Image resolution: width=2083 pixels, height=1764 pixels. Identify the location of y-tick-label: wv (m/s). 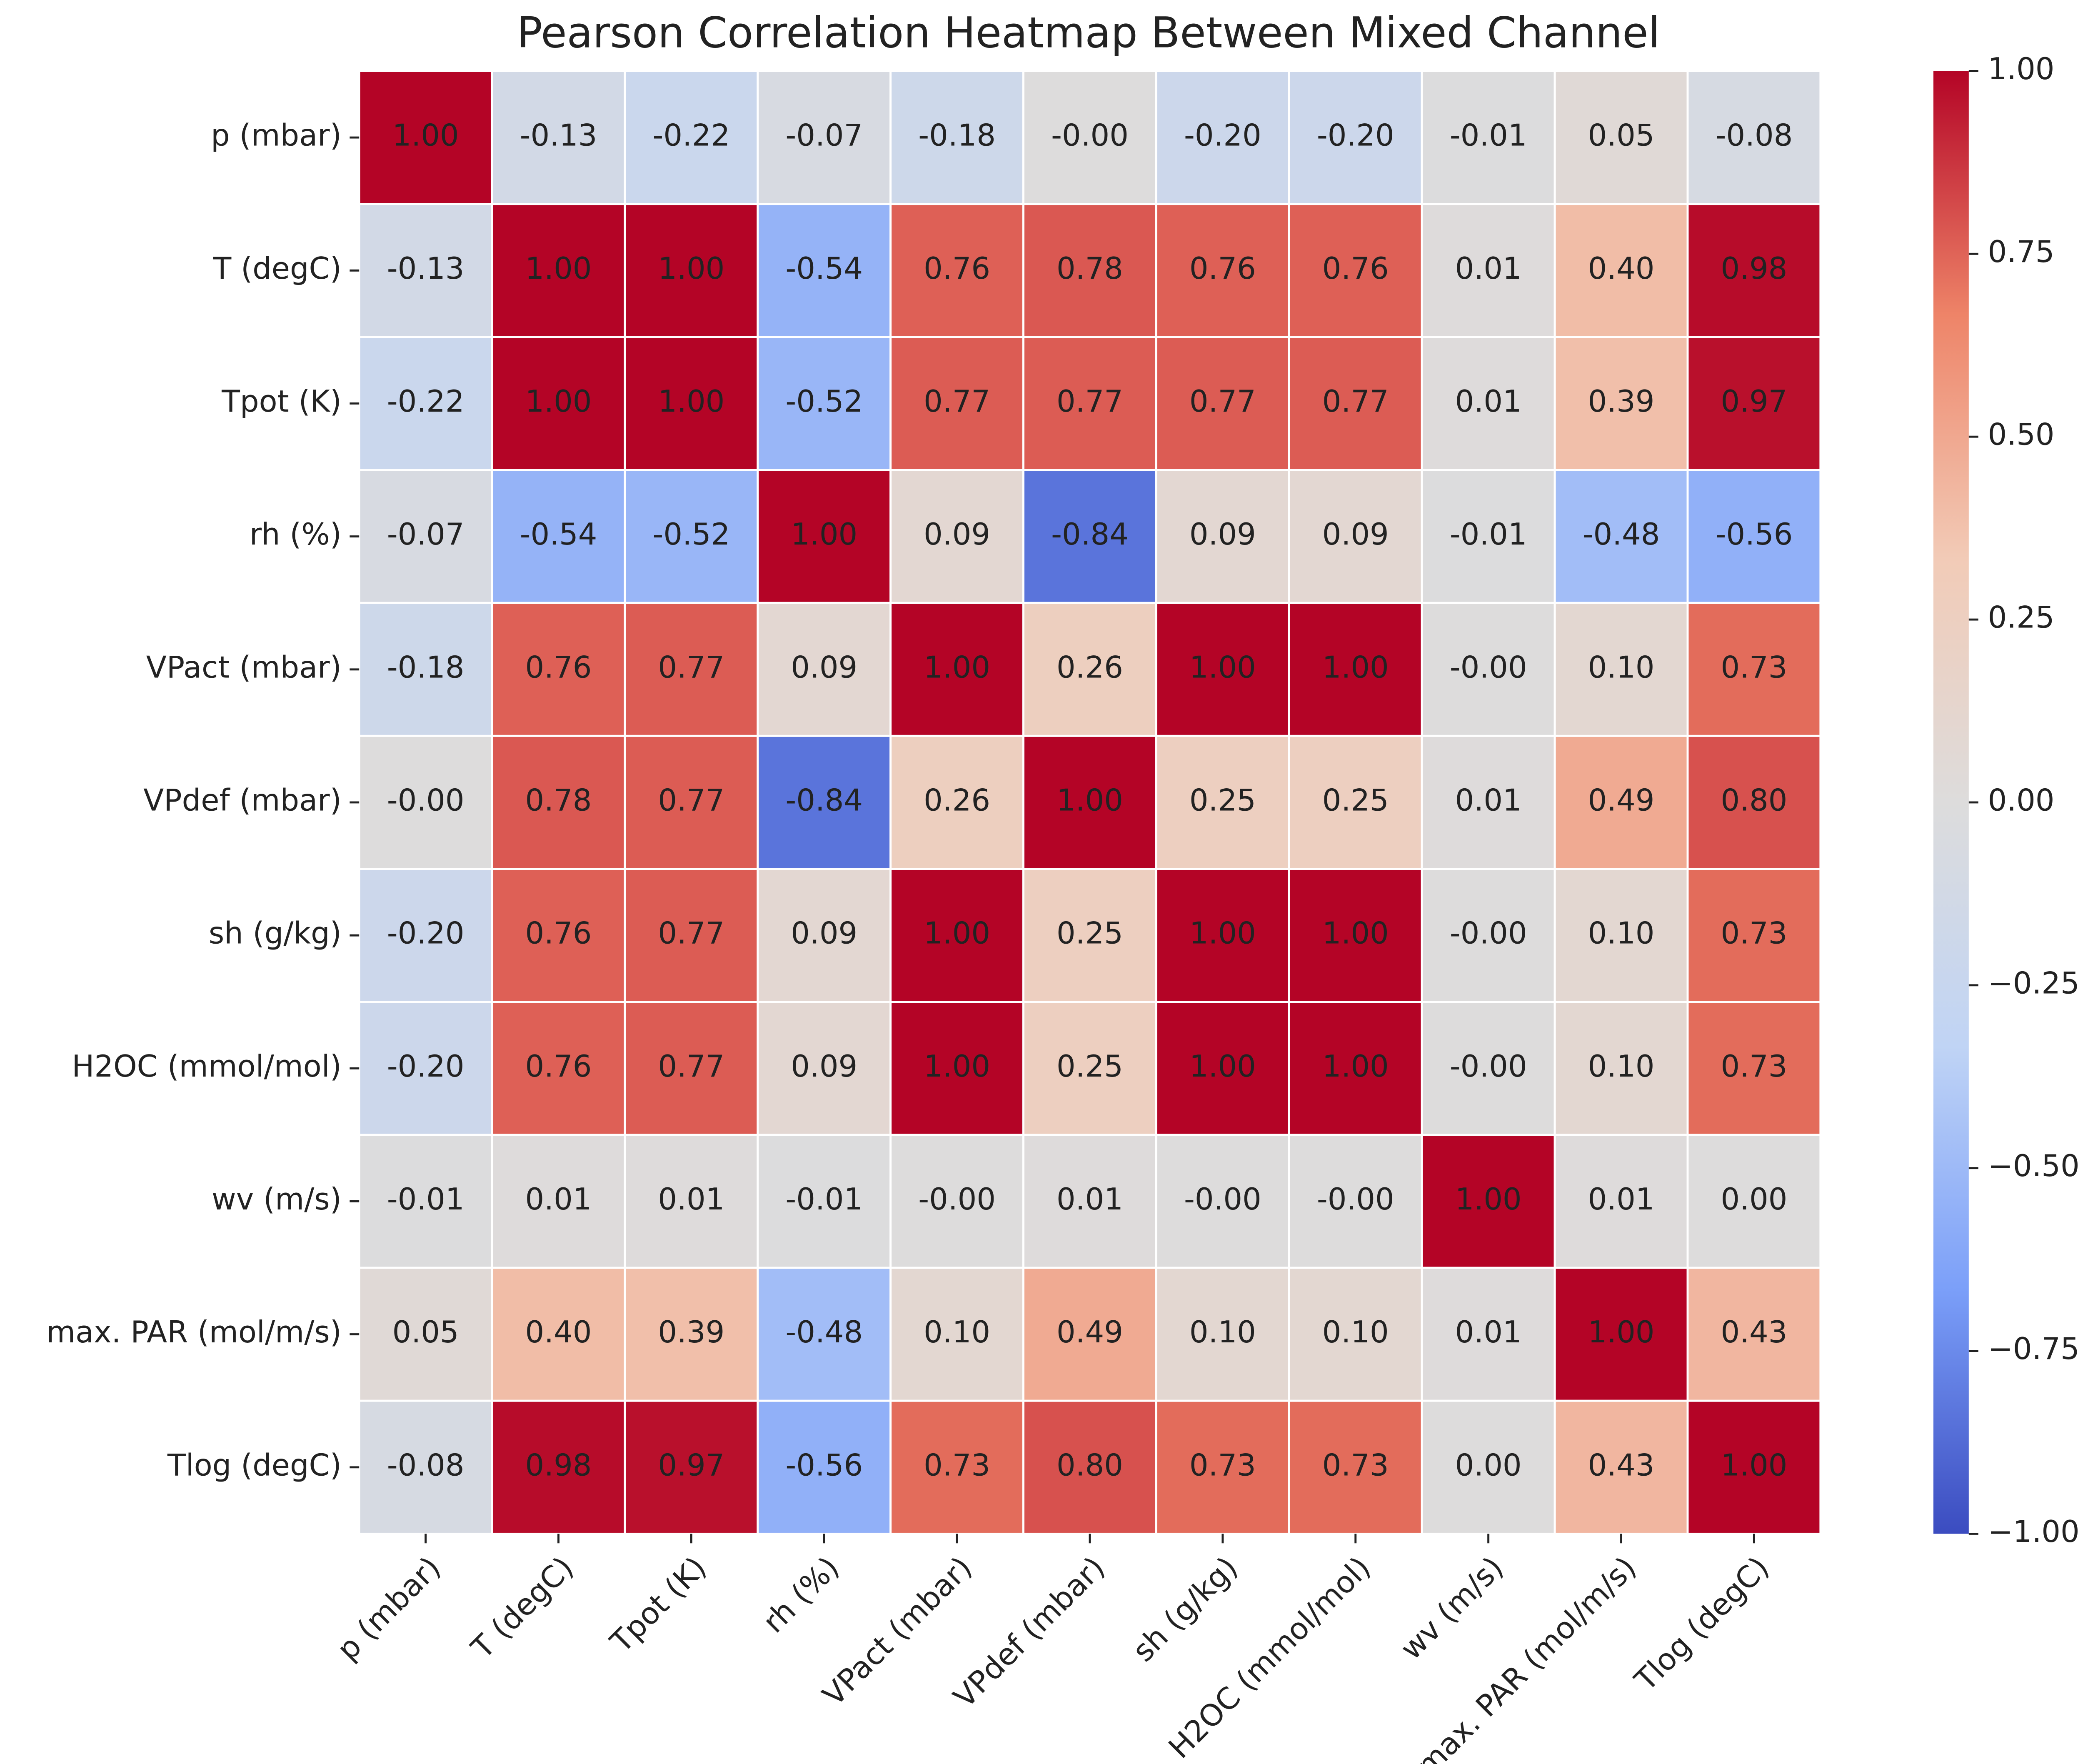
(277, 1199).